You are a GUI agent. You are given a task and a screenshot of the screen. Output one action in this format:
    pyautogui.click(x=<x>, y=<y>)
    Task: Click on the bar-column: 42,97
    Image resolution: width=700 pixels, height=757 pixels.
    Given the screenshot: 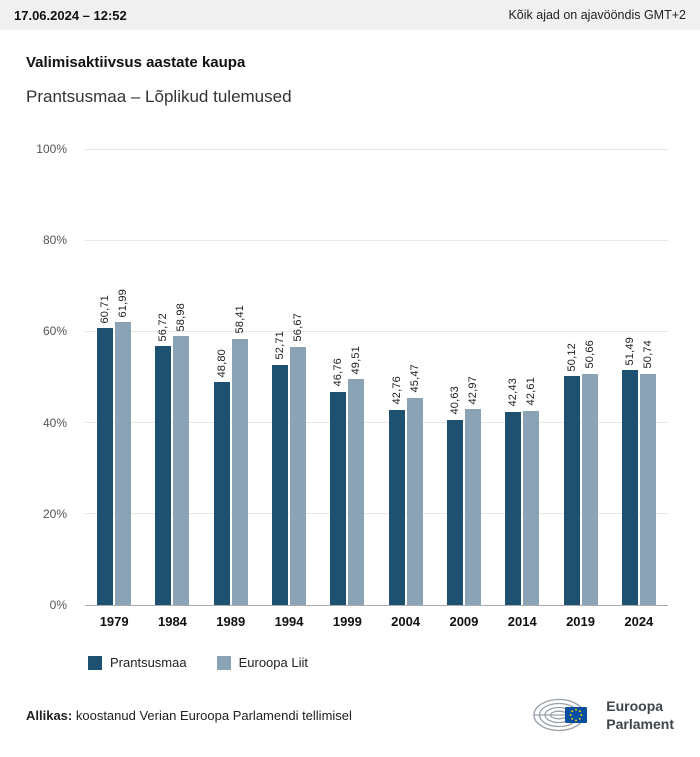 What is the action you would take?
    pyautogui.click(x=472, y=377)
    